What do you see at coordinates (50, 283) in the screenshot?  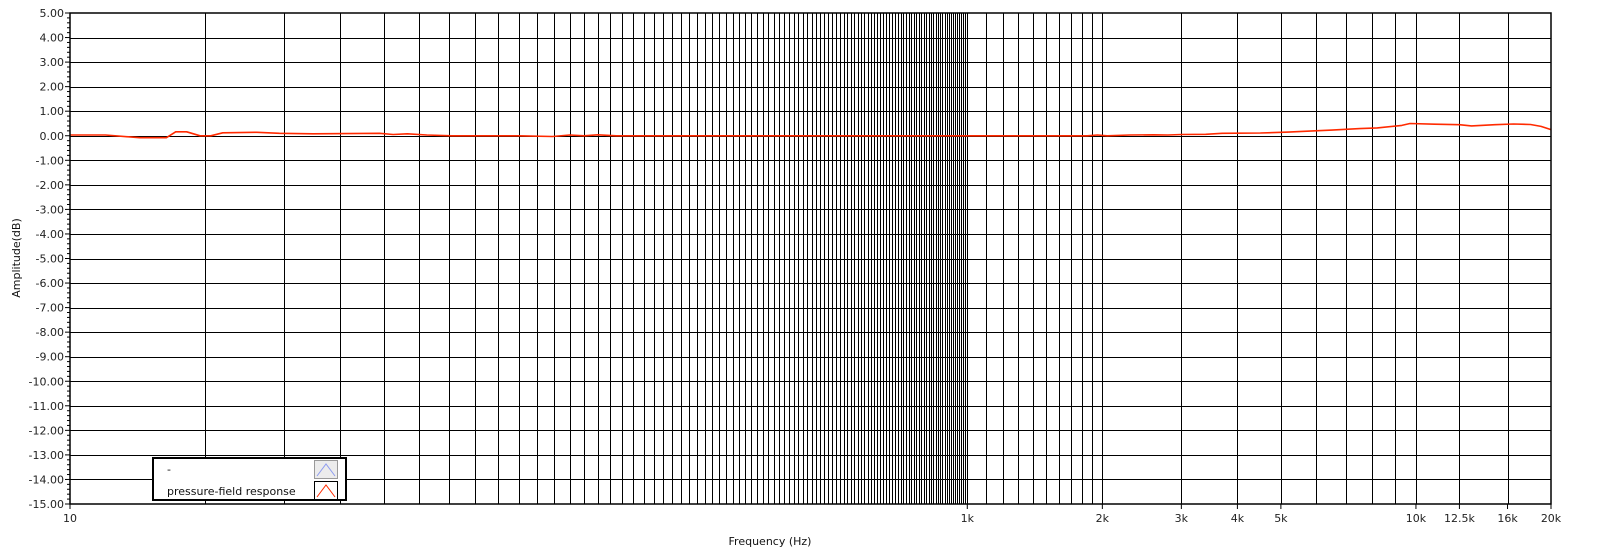 I see `y-tick-label: -6.00` at bounding box center [50, 283].